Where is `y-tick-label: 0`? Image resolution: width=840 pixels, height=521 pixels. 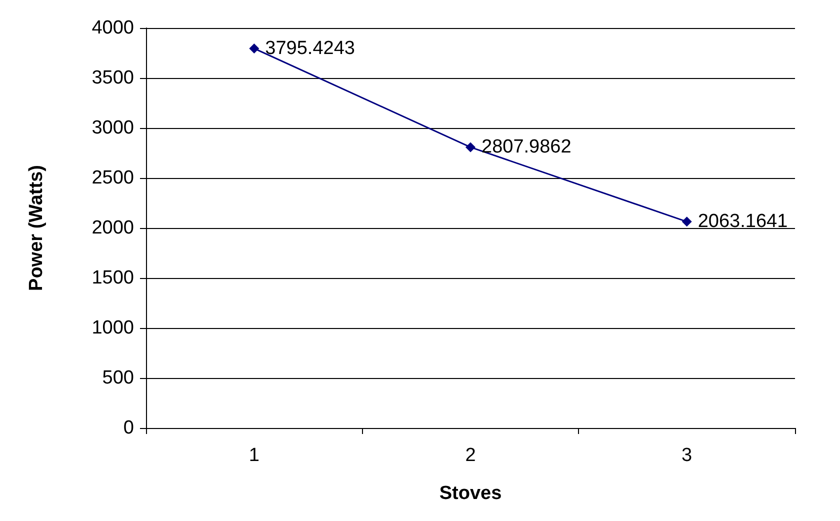 y-tick-label: 0 is located at coordinates (128, 428).